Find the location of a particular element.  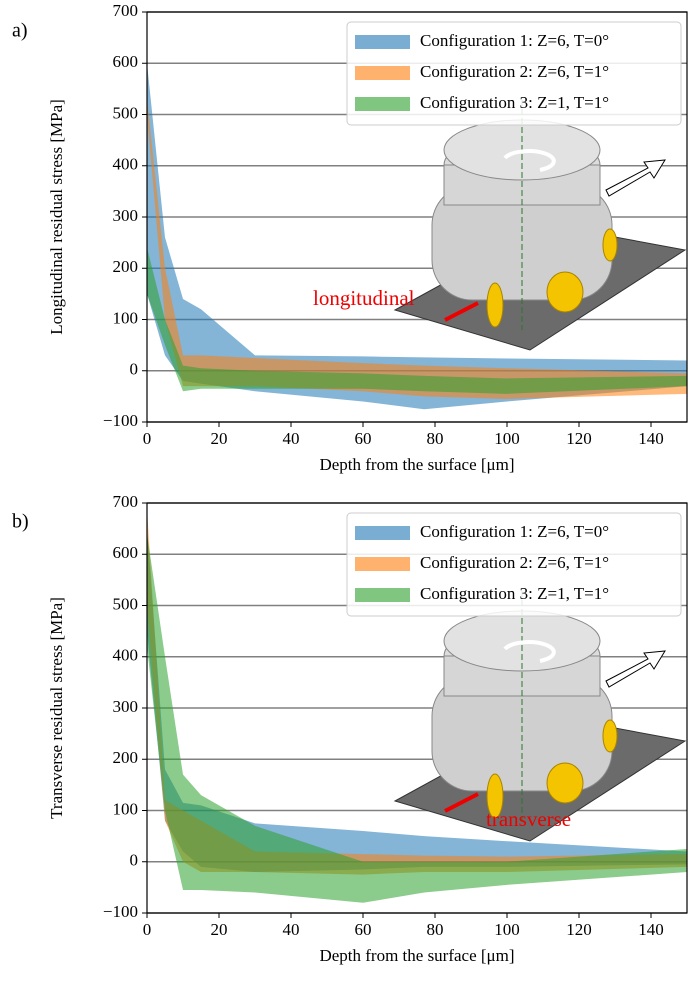

illustration: longitudinal is located at coordinates (500, 225).